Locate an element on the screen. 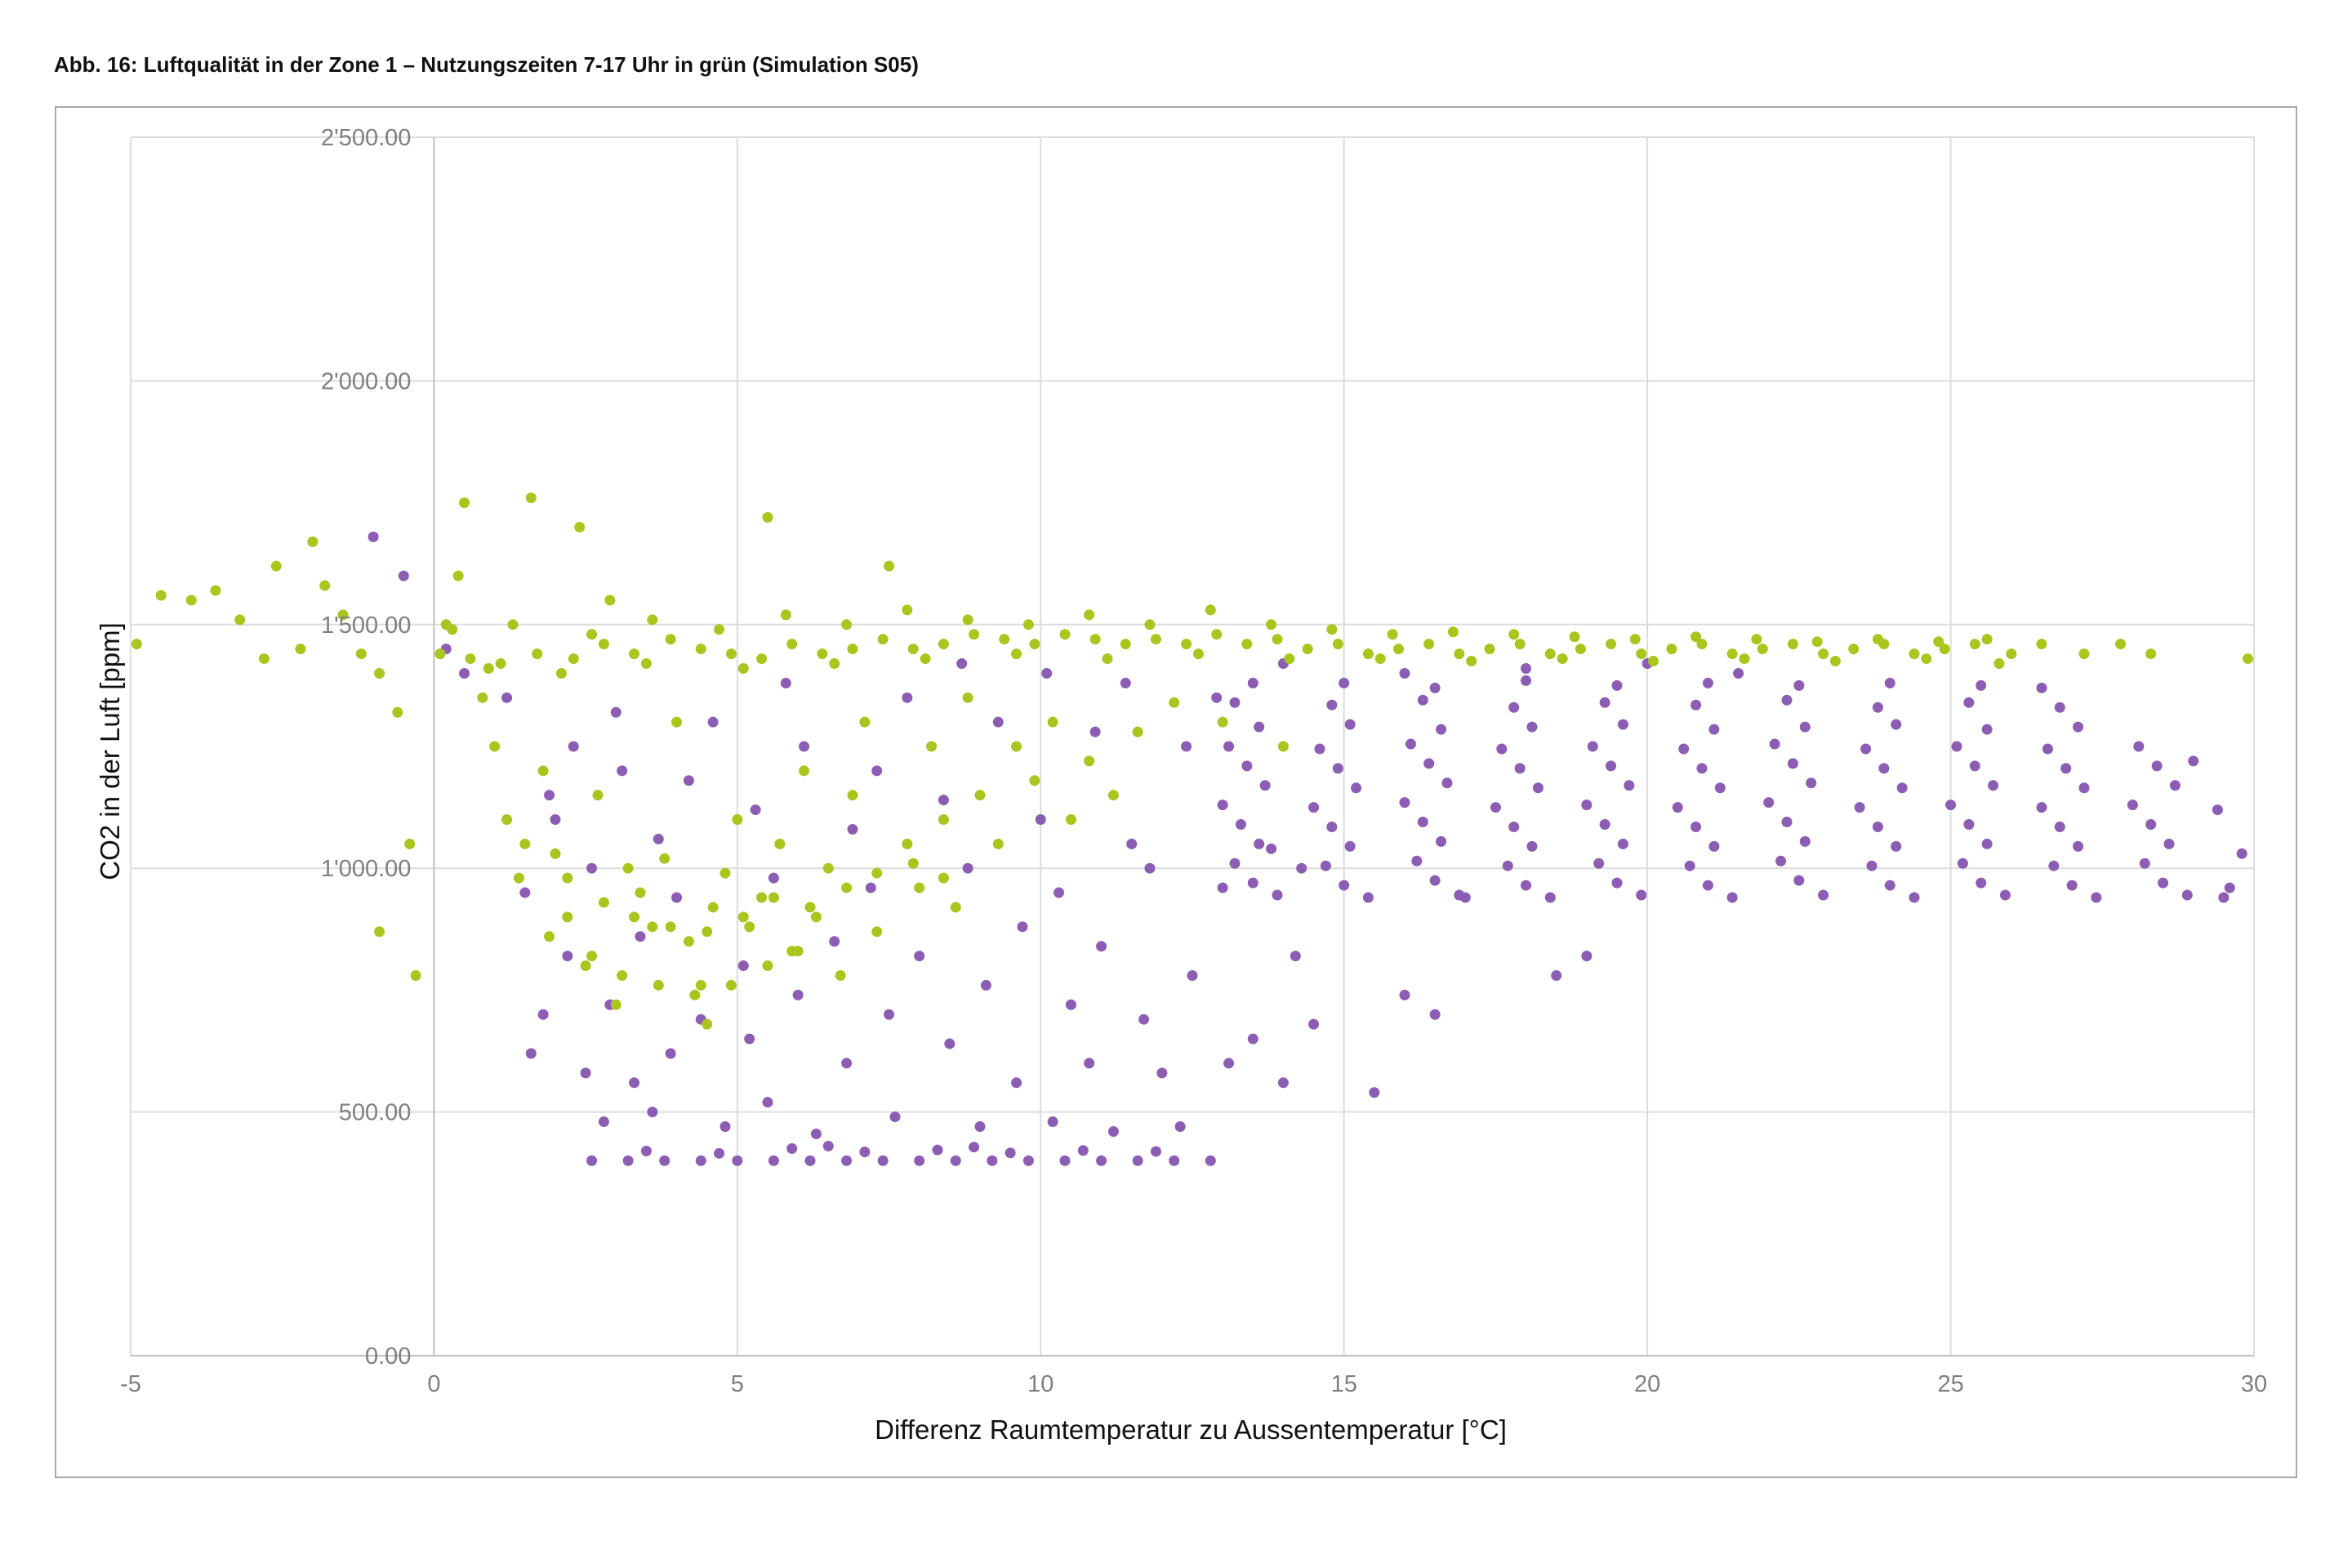 This screenshot has width=2352, height=1568. y-axis-title: CO2 in der Luft [ppm] is located at coordinates (110, 751).